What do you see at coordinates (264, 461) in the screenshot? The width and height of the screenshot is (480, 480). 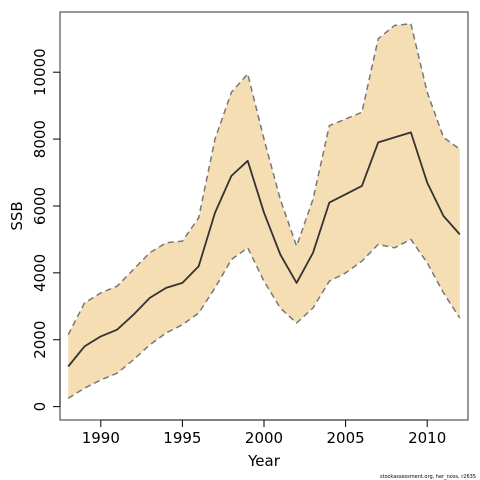 I see `x-axis-title: Year` at bounding box center [264, 461].